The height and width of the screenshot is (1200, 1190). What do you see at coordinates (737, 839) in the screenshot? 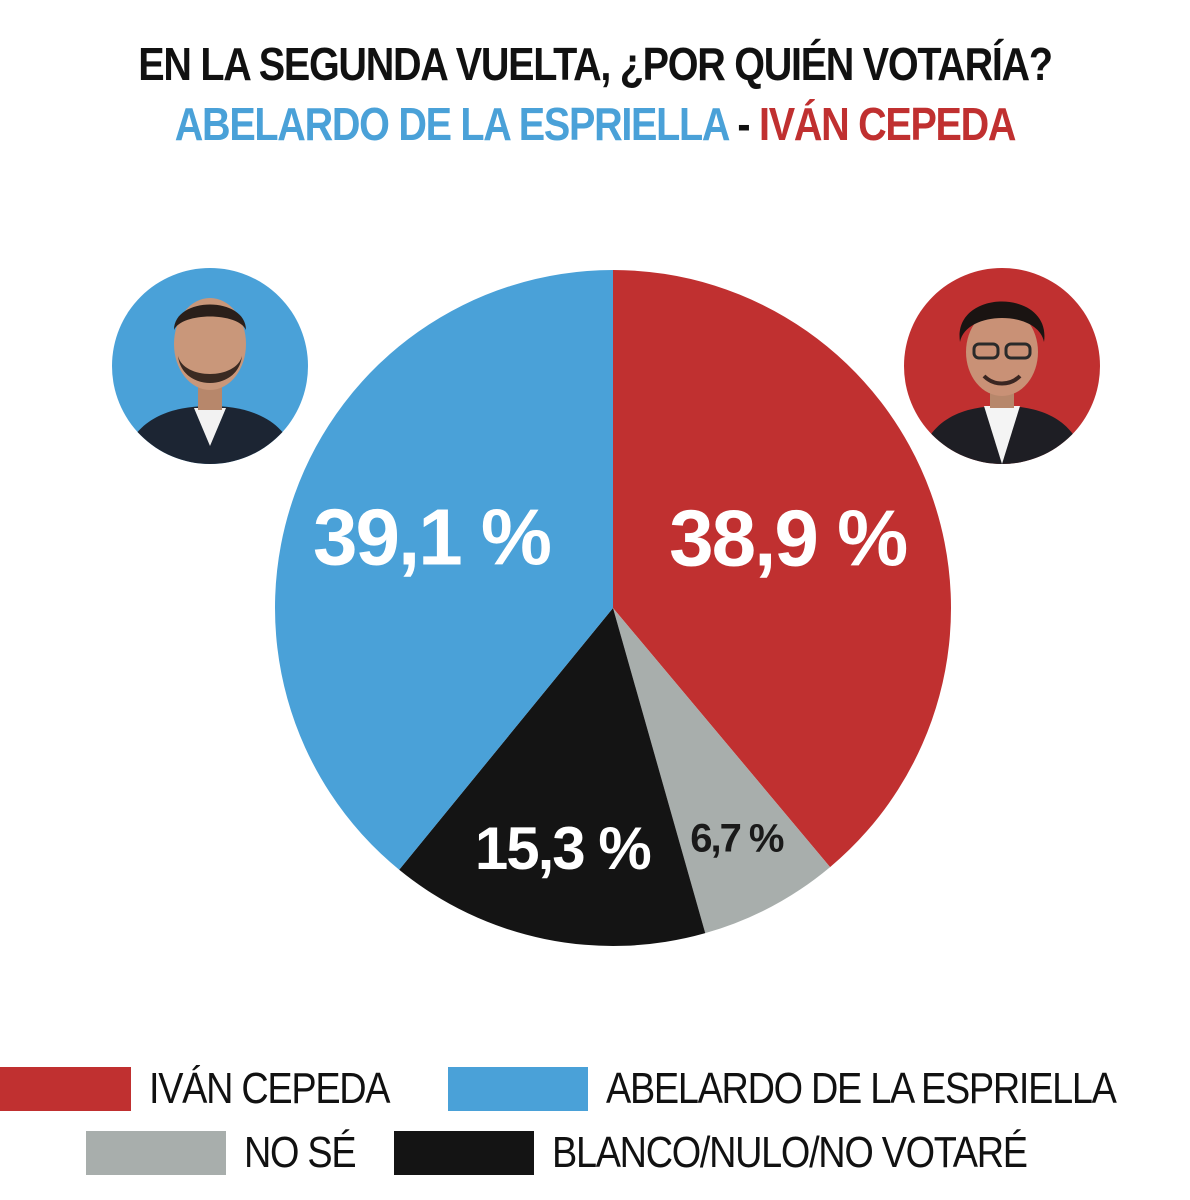
I see `slice-data-label: 6,7 %` at bounding box center [737, 839].